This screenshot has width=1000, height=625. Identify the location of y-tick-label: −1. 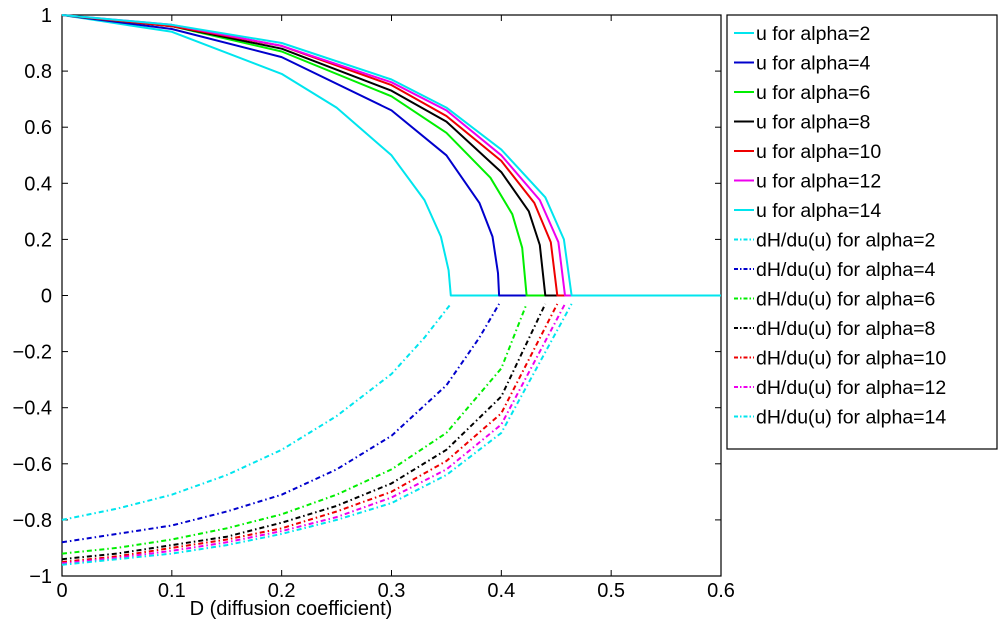
(40, 577).